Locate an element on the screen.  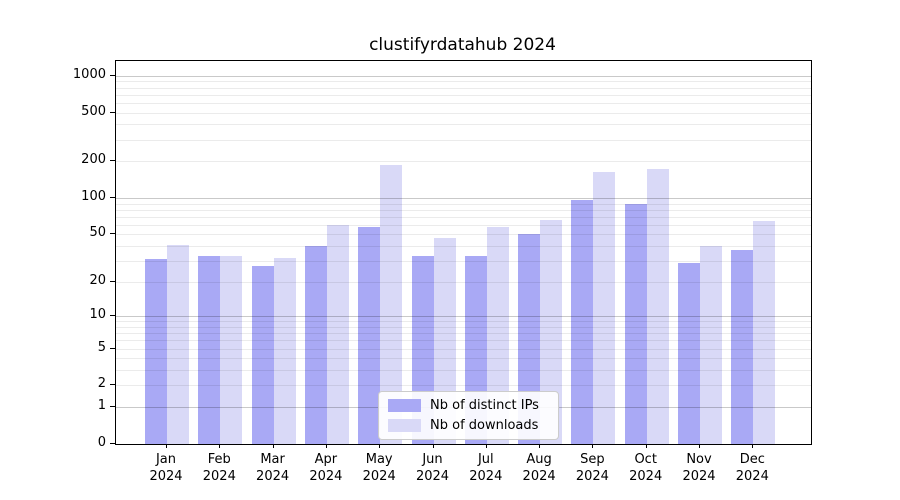
legend-item-downloads: Nb of downloads is located at coordinates (468, 425).